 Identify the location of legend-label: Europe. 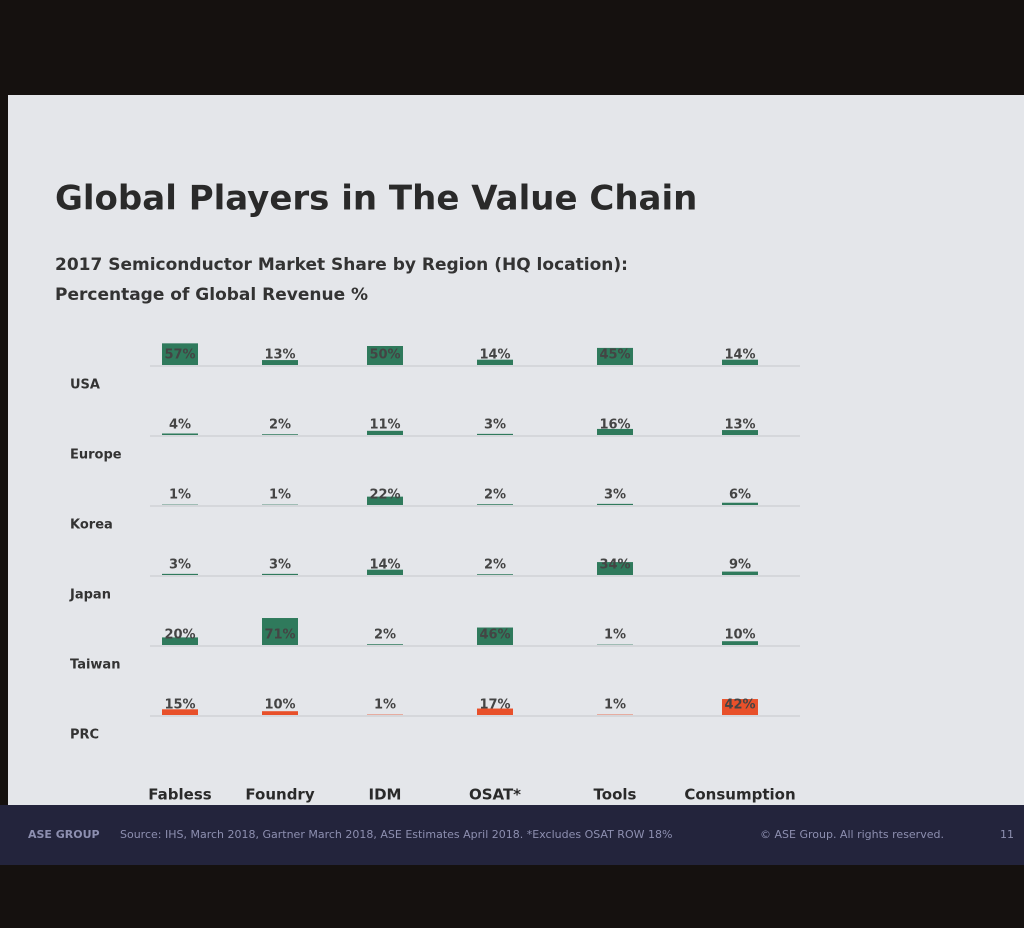
(96, 455).